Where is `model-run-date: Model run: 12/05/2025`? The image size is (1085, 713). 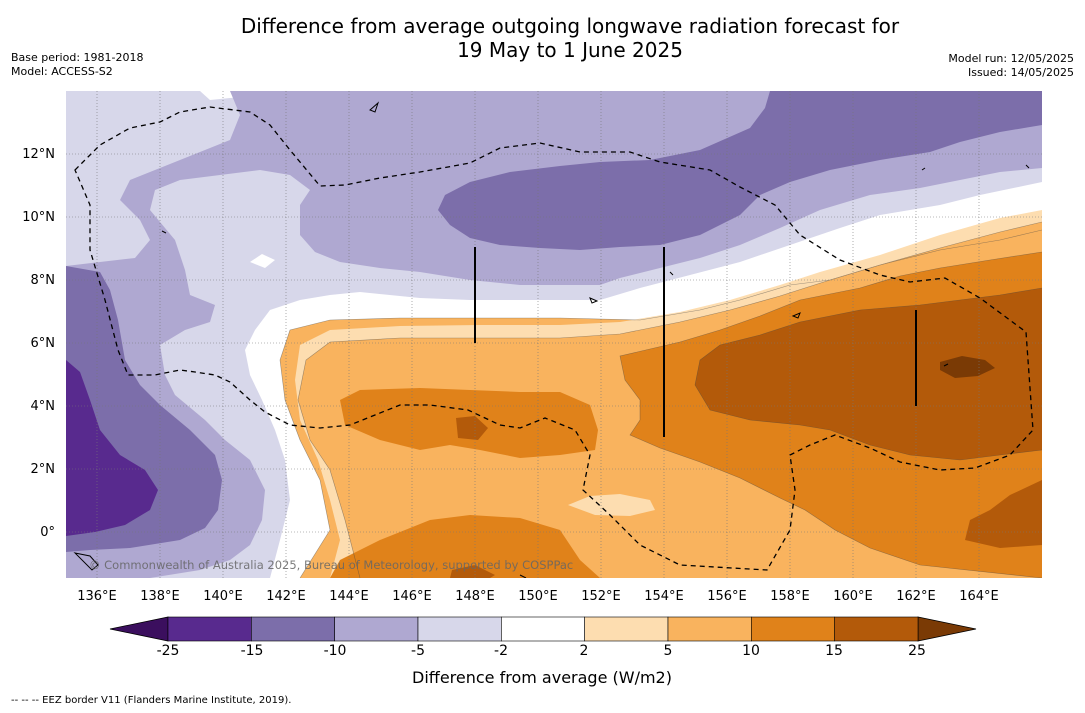 model-run-date: Model run: 12/05/2025 is located at coordinates (1011, 58).